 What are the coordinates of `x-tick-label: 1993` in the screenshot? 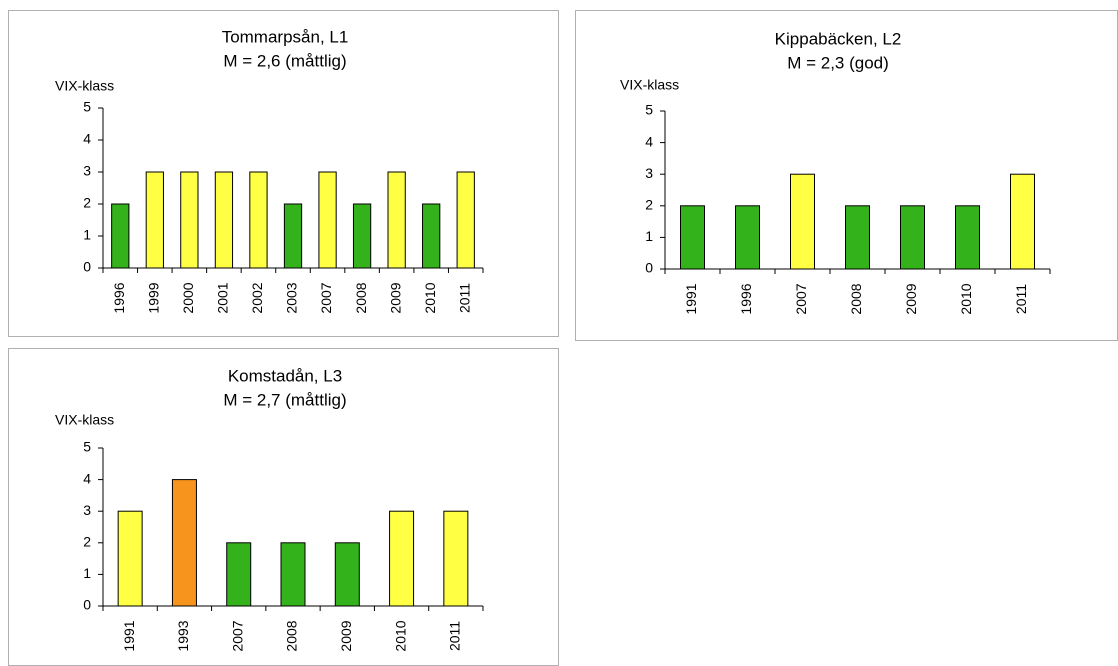 It's located at (183, 635).